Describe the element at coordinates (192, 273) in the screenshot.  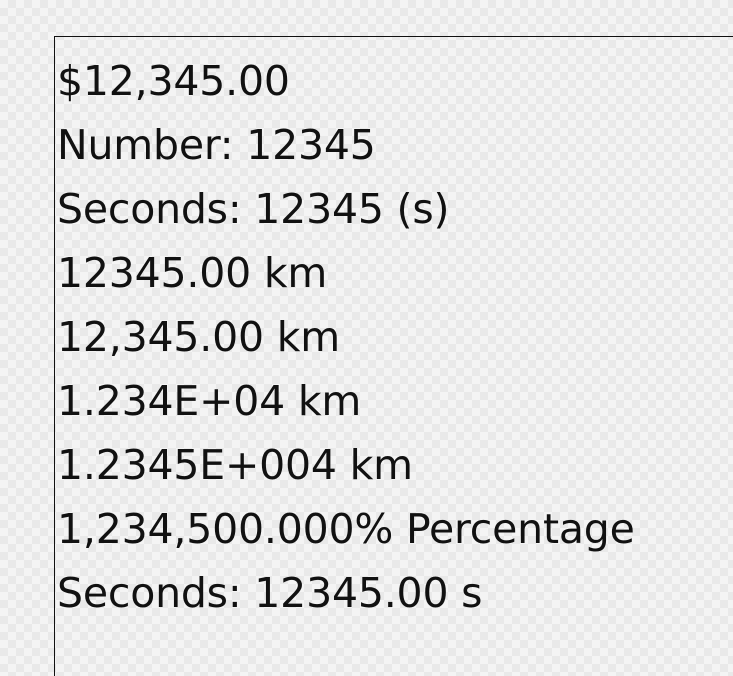
I see `km-fixed-line: 12345.00 km` at that location.